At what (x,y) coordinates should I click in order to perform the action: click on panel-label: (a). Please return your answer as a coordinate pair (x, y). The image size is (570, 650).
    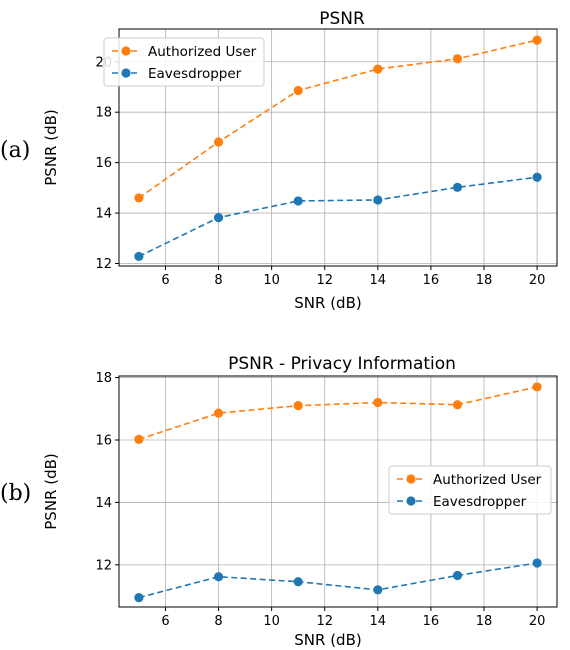
    Looking at the image, I should click on (15, 150).